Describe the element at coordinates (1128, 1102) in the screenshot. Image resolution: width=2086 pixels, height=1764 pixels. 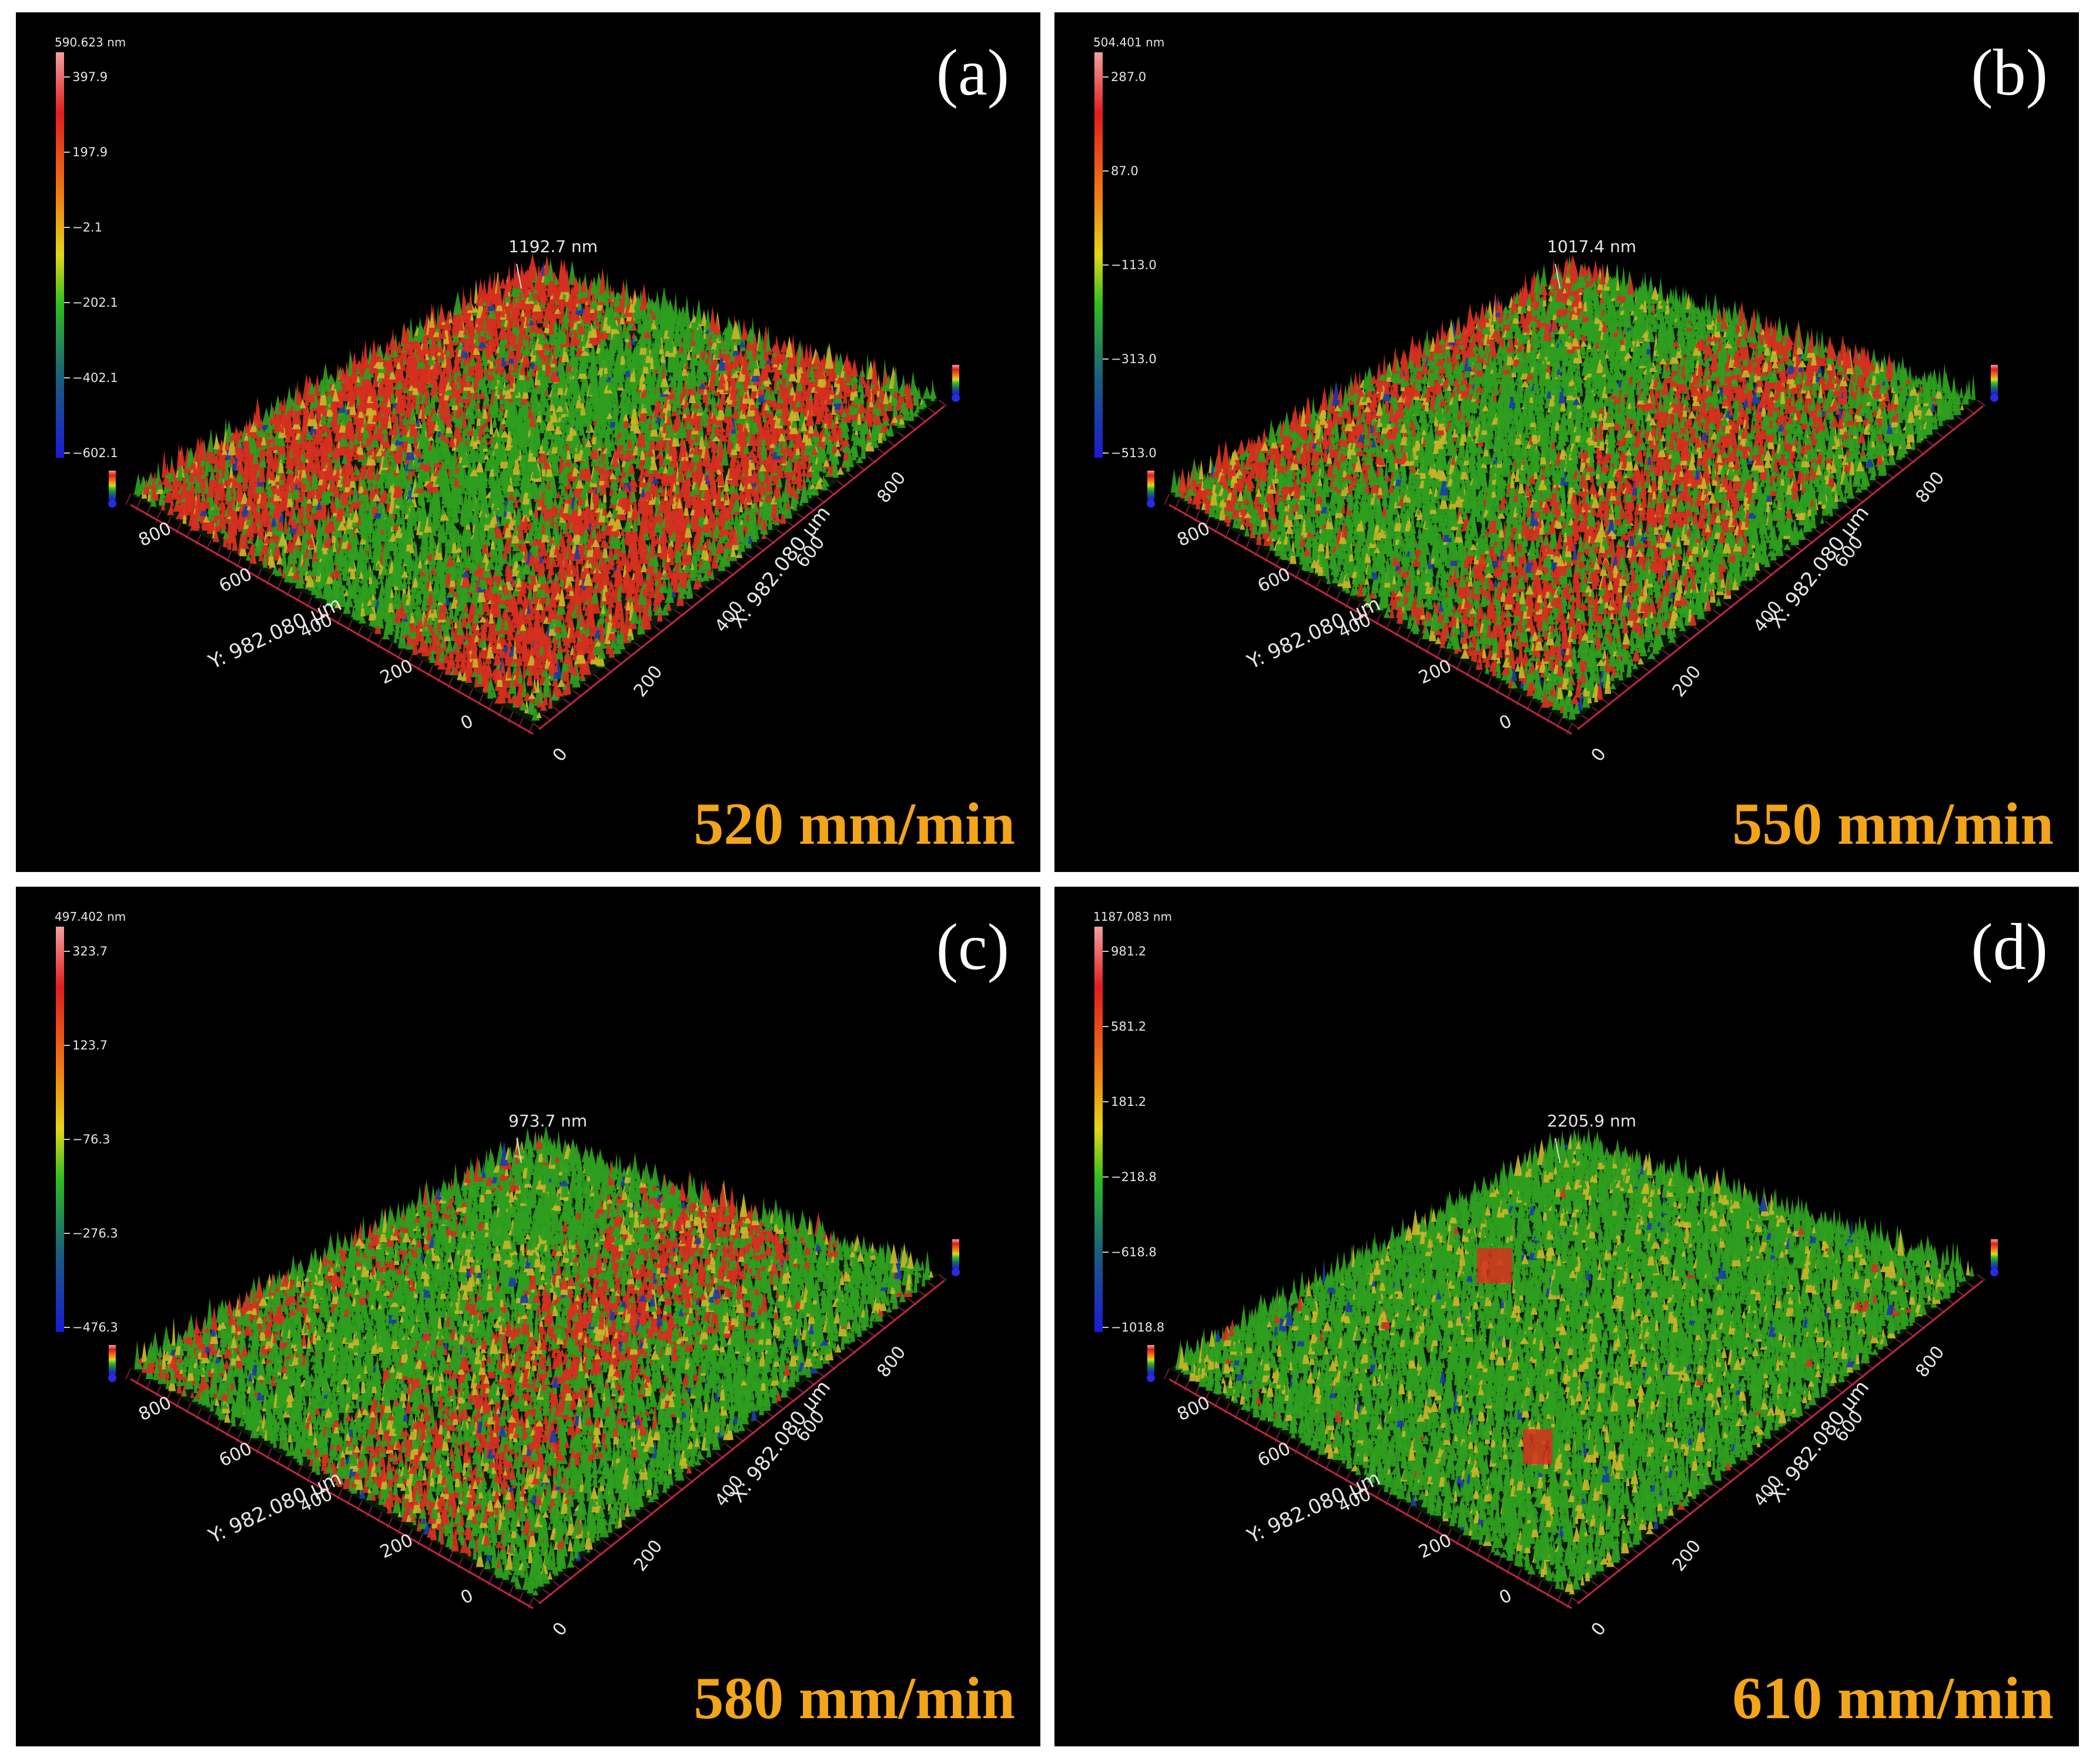
I see `scale-tick-label: 181.2` at that location.